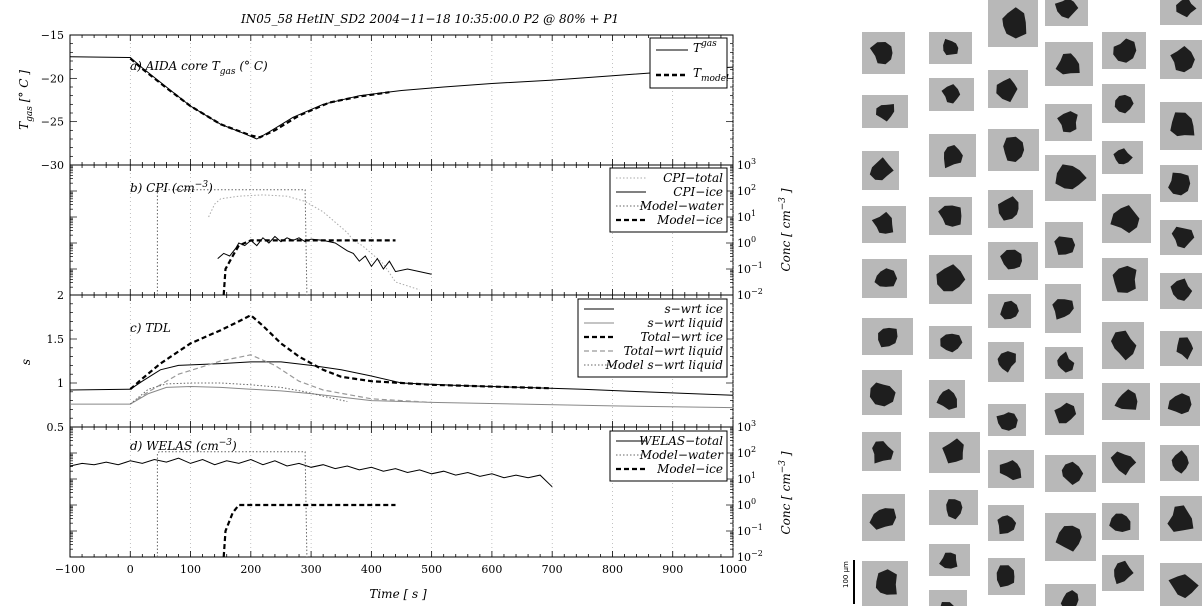 Image resolution: width=1202 pixels, height=606 pixels. Describe the element at coordinates (750, 530) in the screenshot. I see `y-tick-label-right: 10⁻¹` at that location.